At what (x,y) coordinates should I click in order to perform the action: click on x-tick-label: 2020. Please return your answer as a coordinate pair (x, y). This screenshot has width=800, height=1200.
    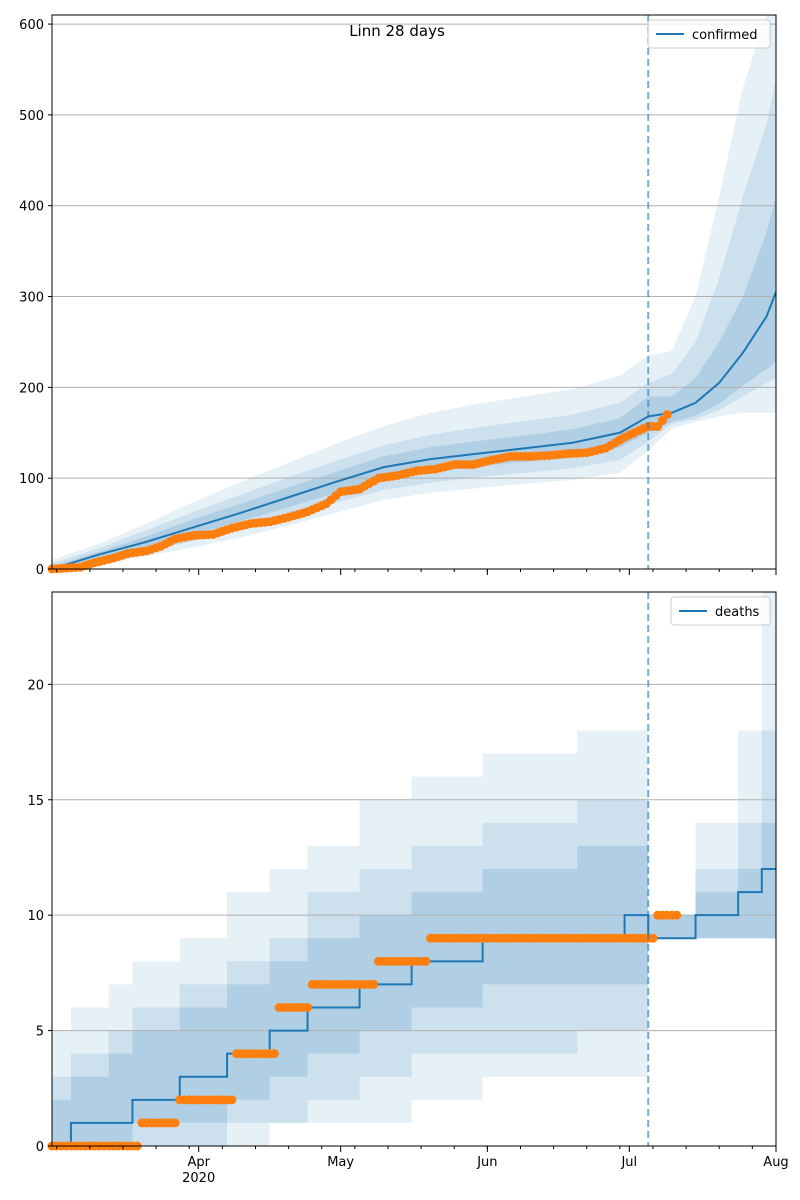
    Looking at the image, I should click on (198, 1178).